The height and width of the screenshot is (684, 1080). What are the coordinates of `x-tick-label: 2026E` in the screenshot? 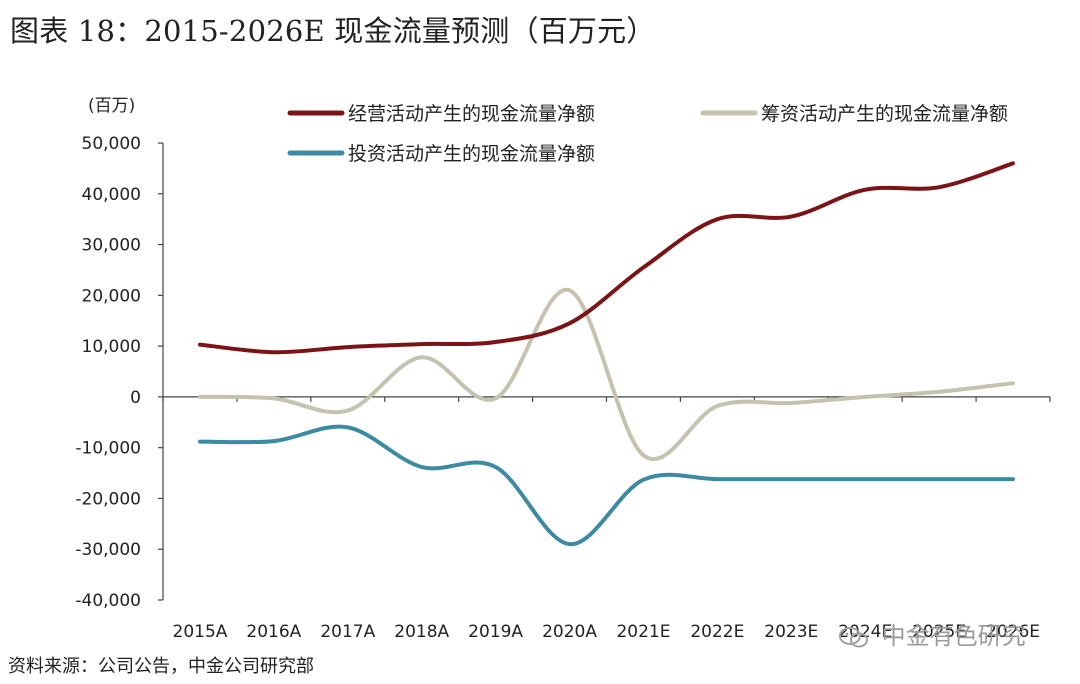 It's located at (1013, 632).